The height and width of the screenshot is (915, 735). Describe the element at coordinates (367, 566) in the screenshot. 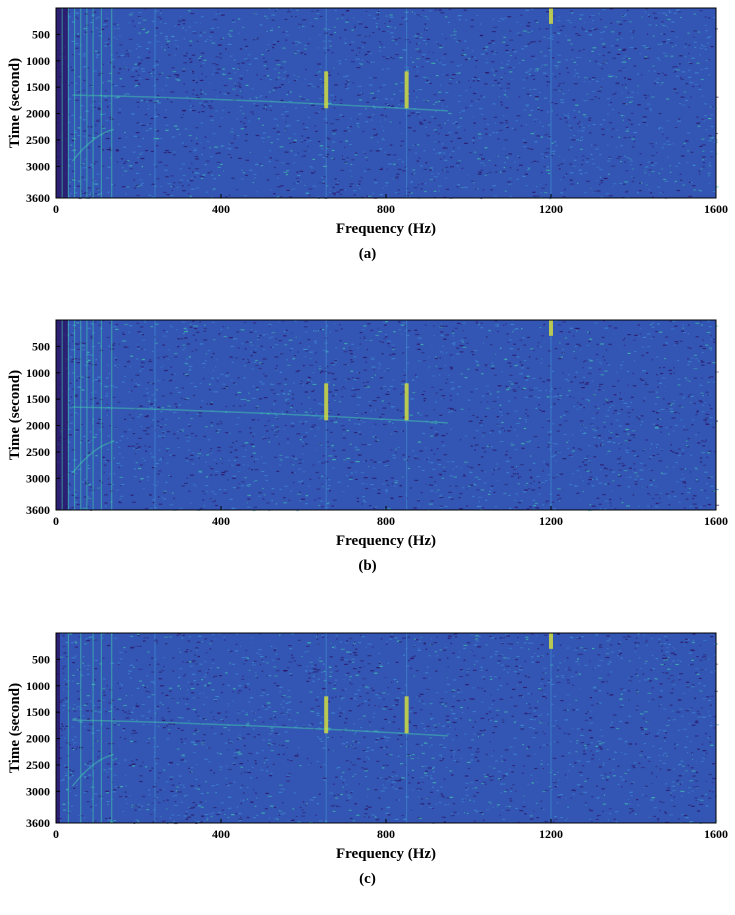

I see `panel-caption-b: (b)` at that location.